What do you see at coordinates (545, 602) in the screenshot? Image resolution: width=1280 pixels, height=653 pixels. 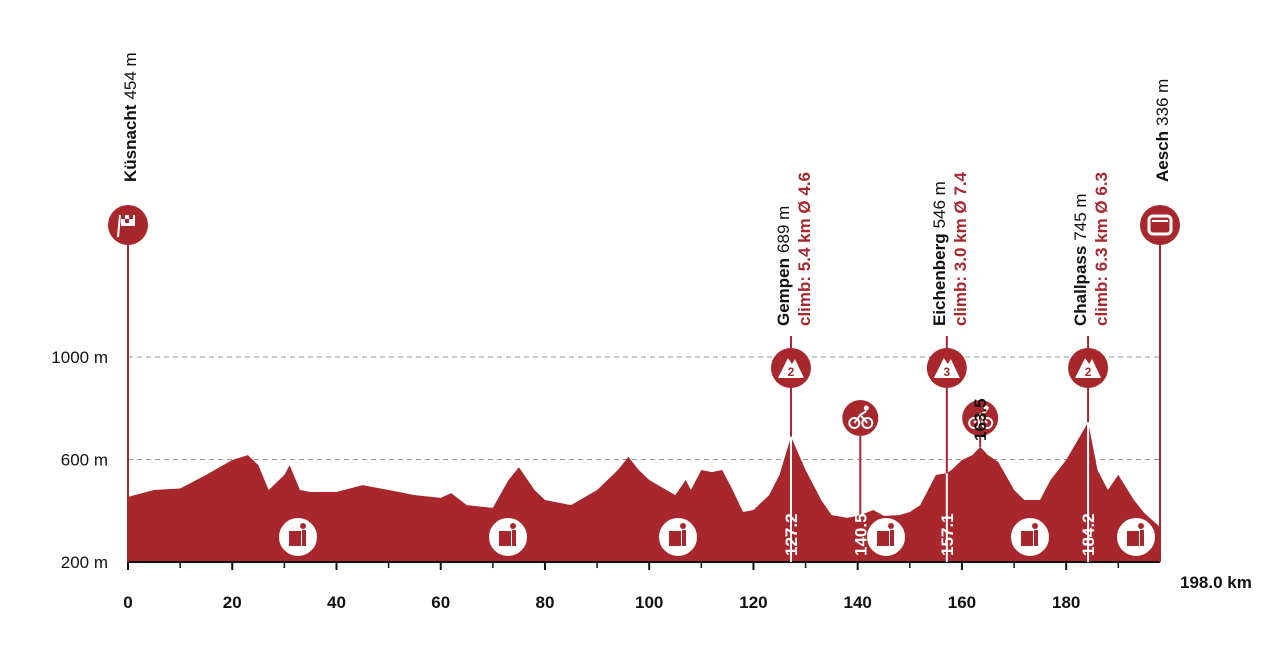 I see `x-tick-label: 80` at bounding box center [545, 602].